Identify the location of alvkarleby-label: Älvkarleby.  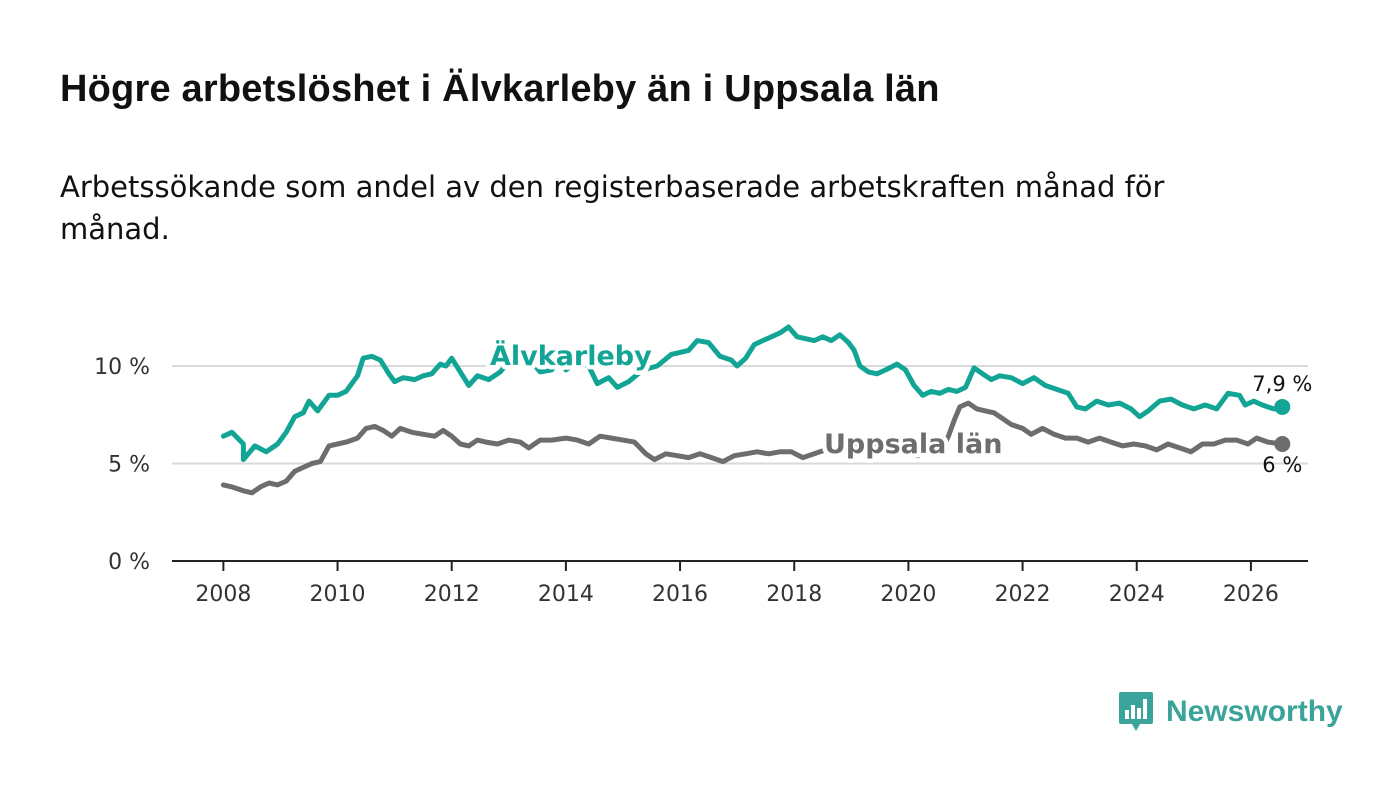
(571, 356).